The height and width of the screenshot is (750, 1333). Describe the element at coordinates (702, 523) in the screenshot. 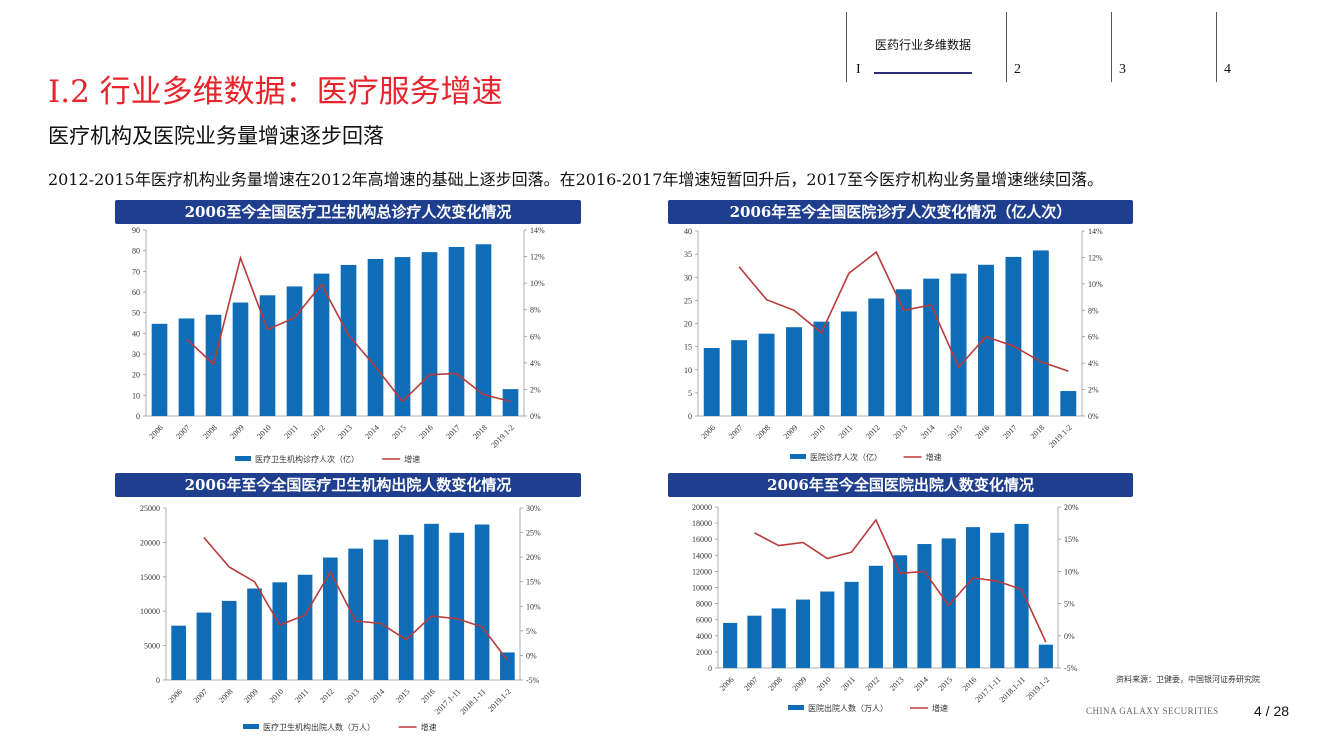

I see `y-left-tick-label: 18000` at that location.